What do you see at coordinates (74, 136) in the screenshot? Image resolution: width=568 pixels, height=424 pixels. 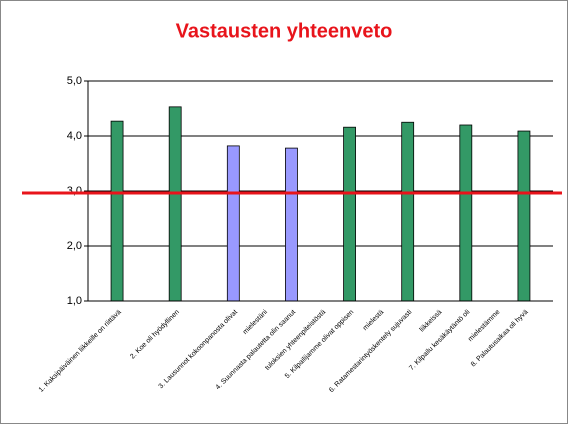 I see `y-tick-label: 4,0` at bounding box center [74, 136].